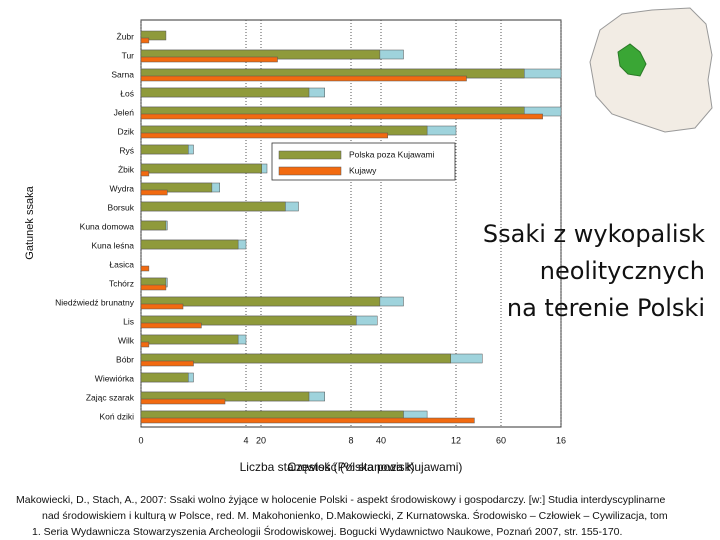  What do you see at coordinates (107, 226) in the screenshot?
I see `y-tick-label: Kuna domowa` at bounding box center [107, 226].